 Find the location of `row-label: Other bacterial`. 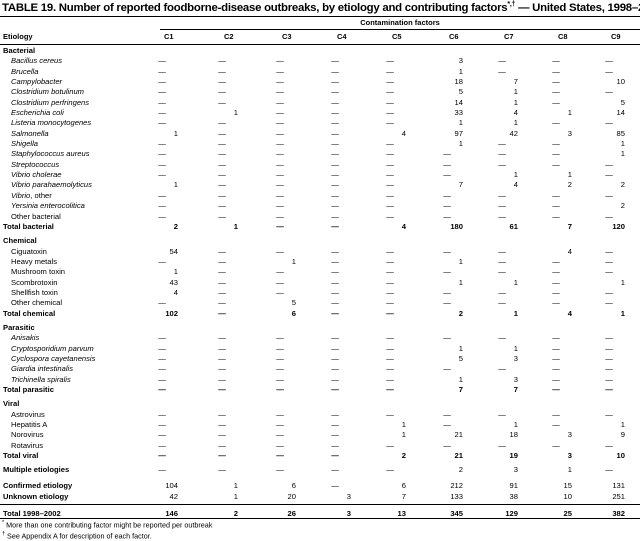

row-label: Other bacterial is located at coordinates (36, 216).